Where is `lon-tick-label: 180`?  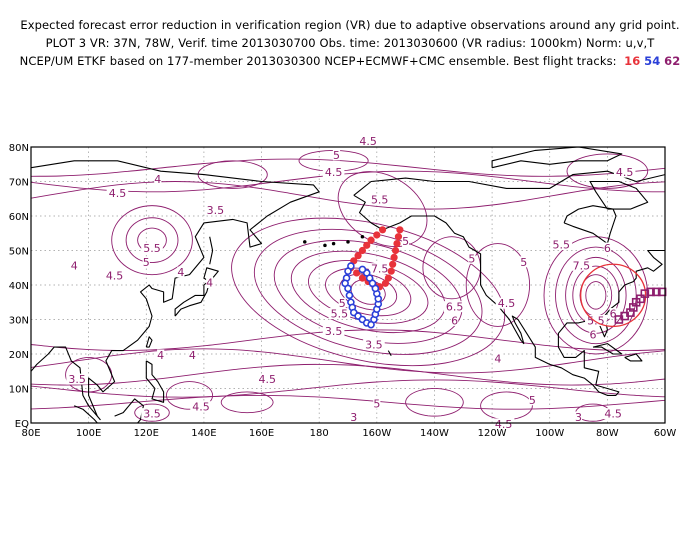
lon-tick-label: 180 is located at coordinates (319, 433).